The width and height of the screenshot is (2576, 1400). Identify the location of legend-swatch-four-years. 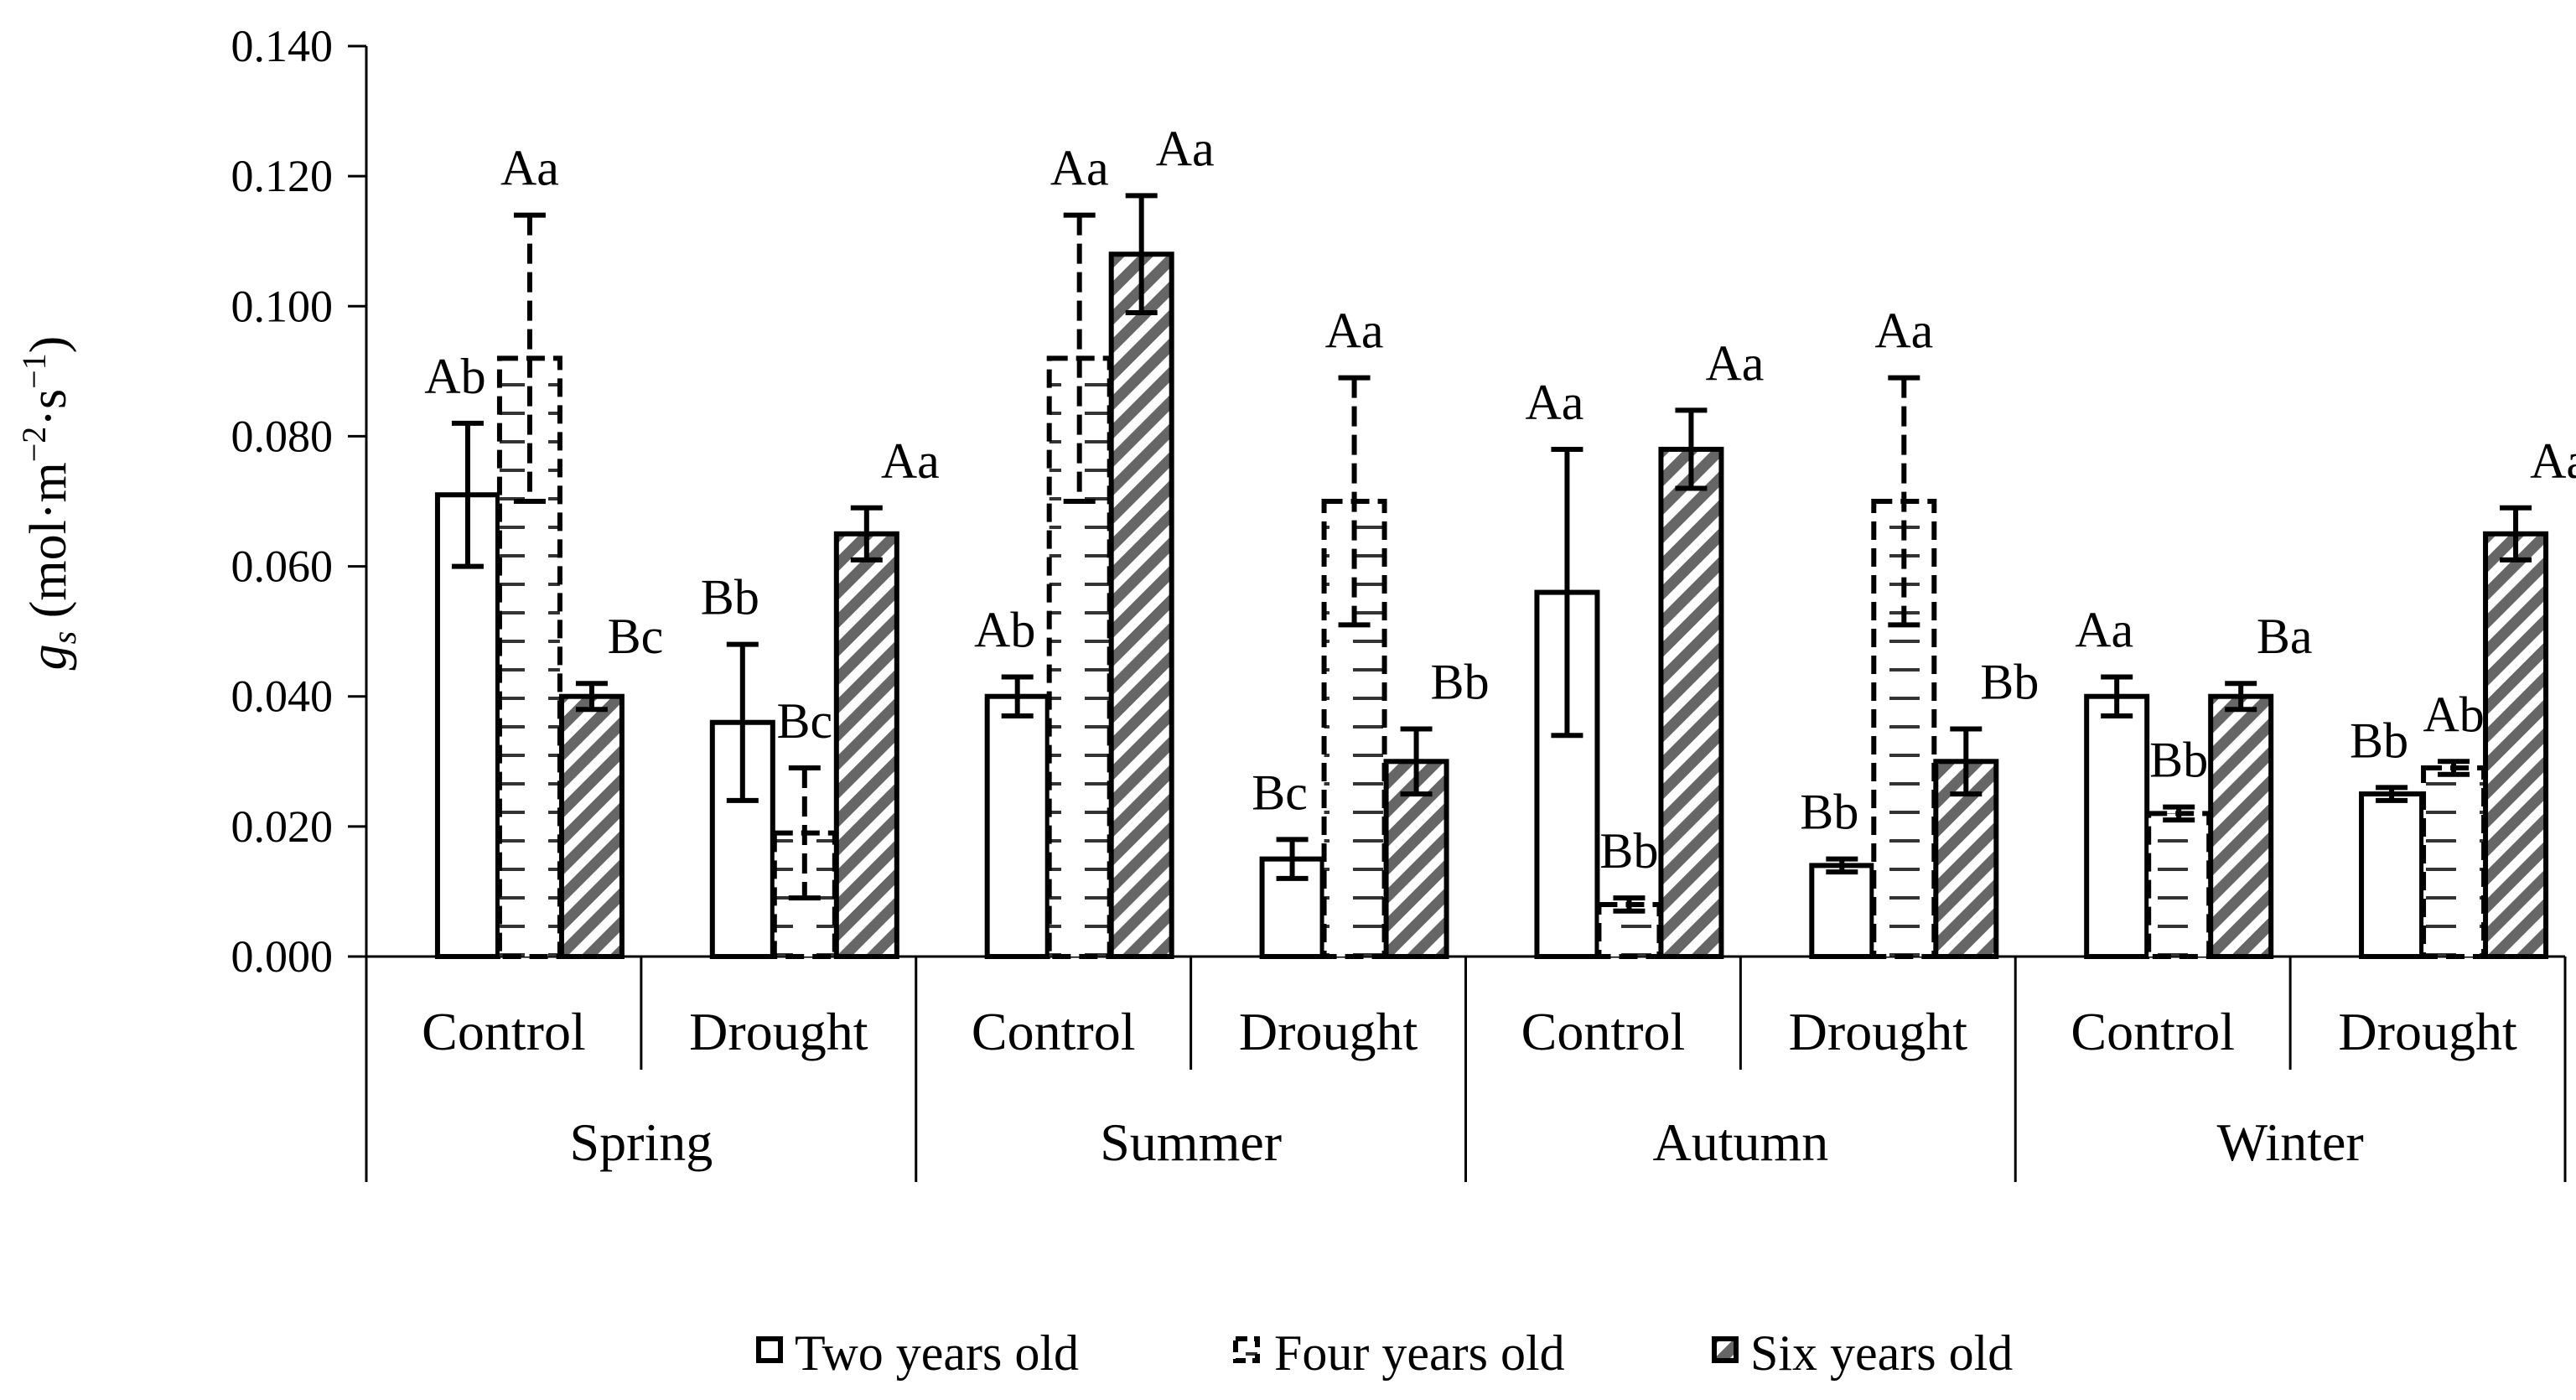
(1246, 1349).